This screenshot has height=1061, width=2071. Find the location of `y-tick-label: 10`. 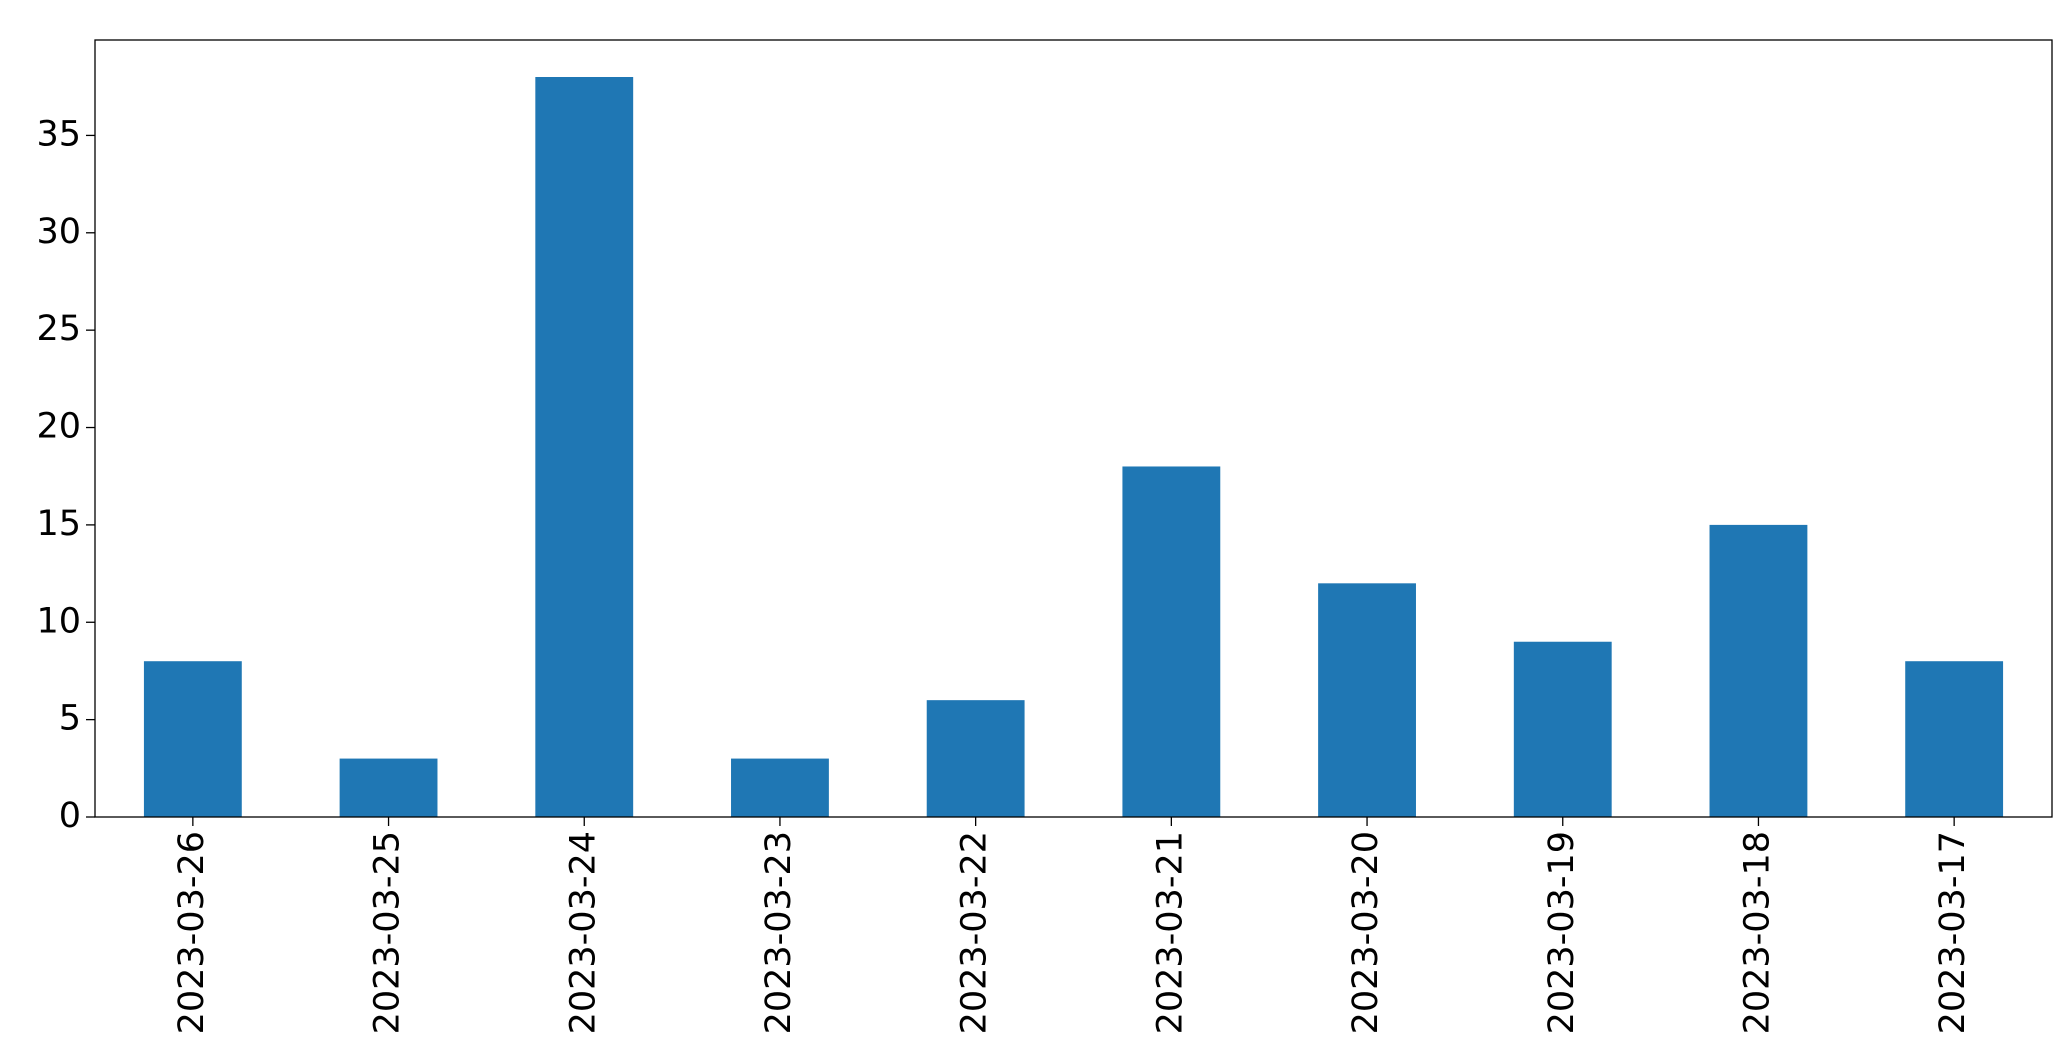

y-tick-label: 10 is located at coordinates (58, 621).